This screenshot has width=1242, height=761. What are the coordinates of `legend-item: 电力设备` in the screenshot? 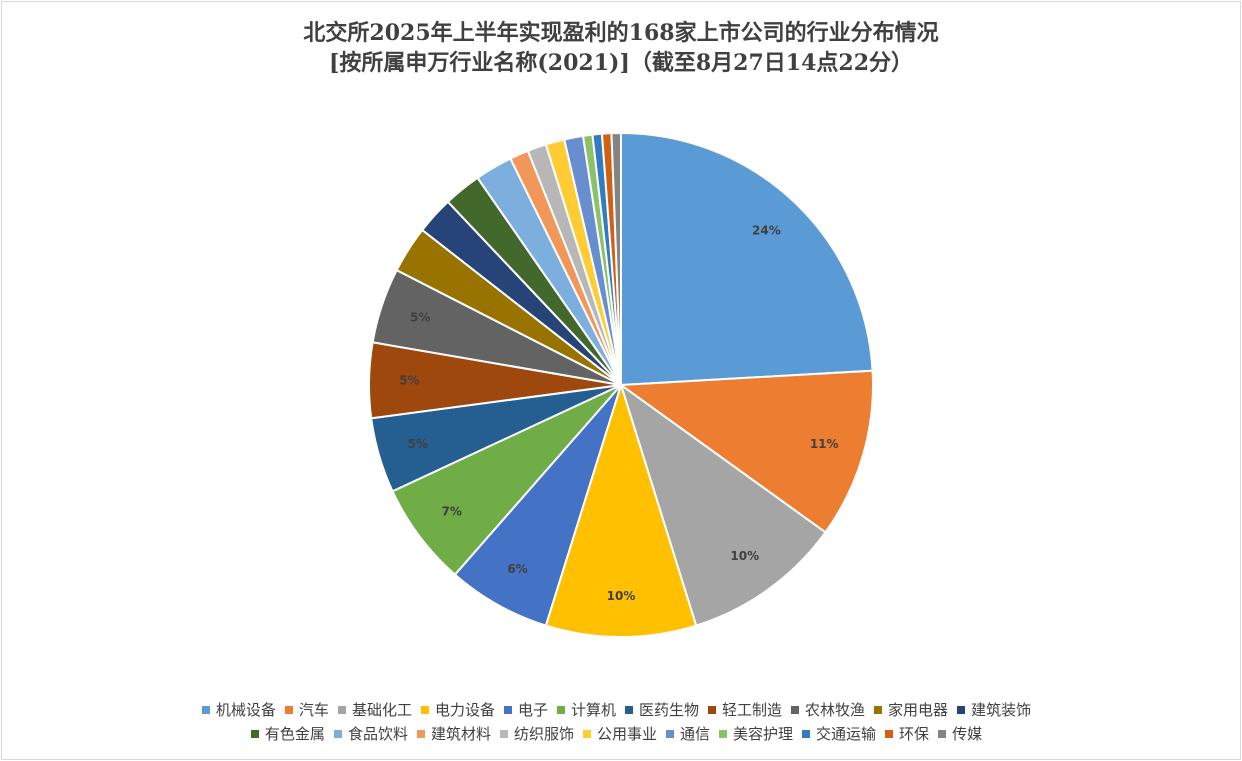 It's located at (457, 709).